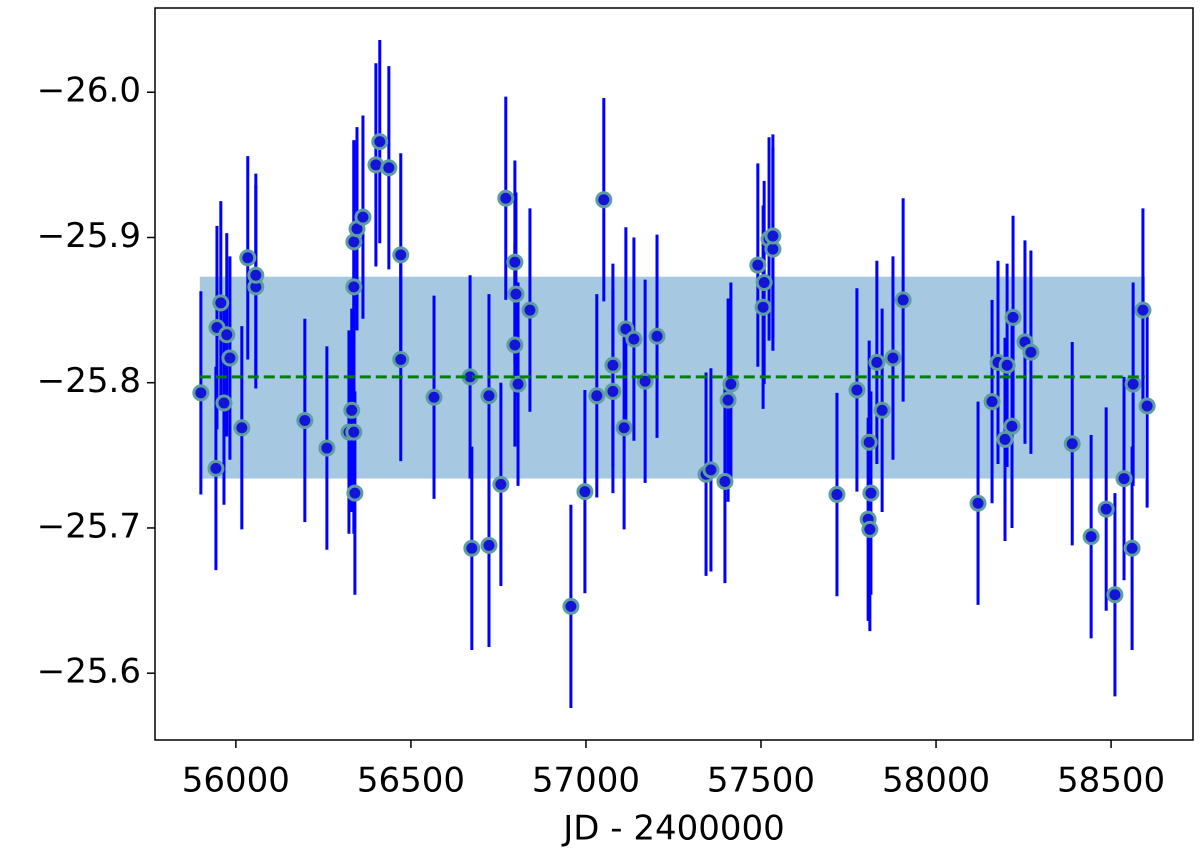 Image resolution: width=1200 pixels, height=867 pixels. Describe the element at coordinates (89, 381) in the screenshot. I see `y-tick-label: −25.8` at that location.